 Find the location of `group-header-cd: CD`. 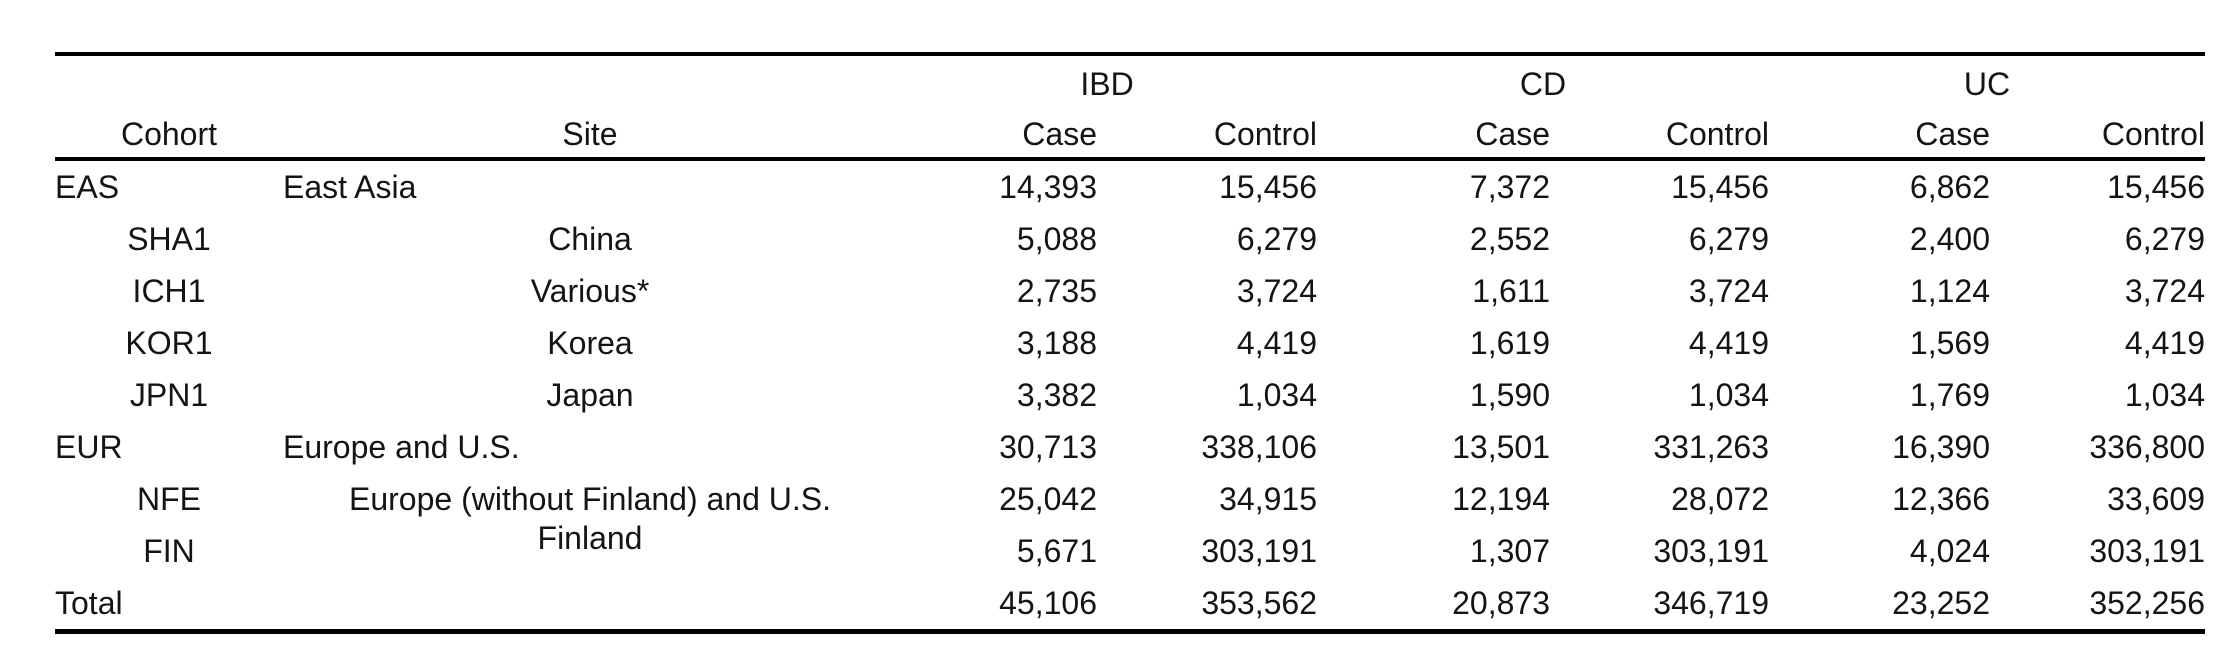

group-header-cd: CD is located at coordinates (1543, 83).